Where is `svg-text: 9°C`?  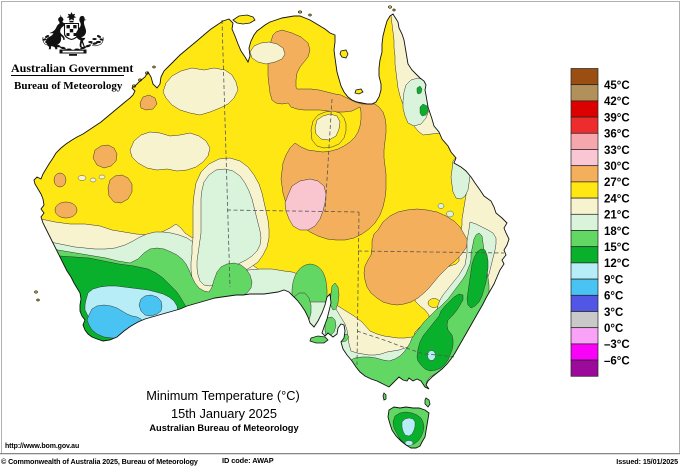 svg-text: 9°C is located at coordinates (613, 280).